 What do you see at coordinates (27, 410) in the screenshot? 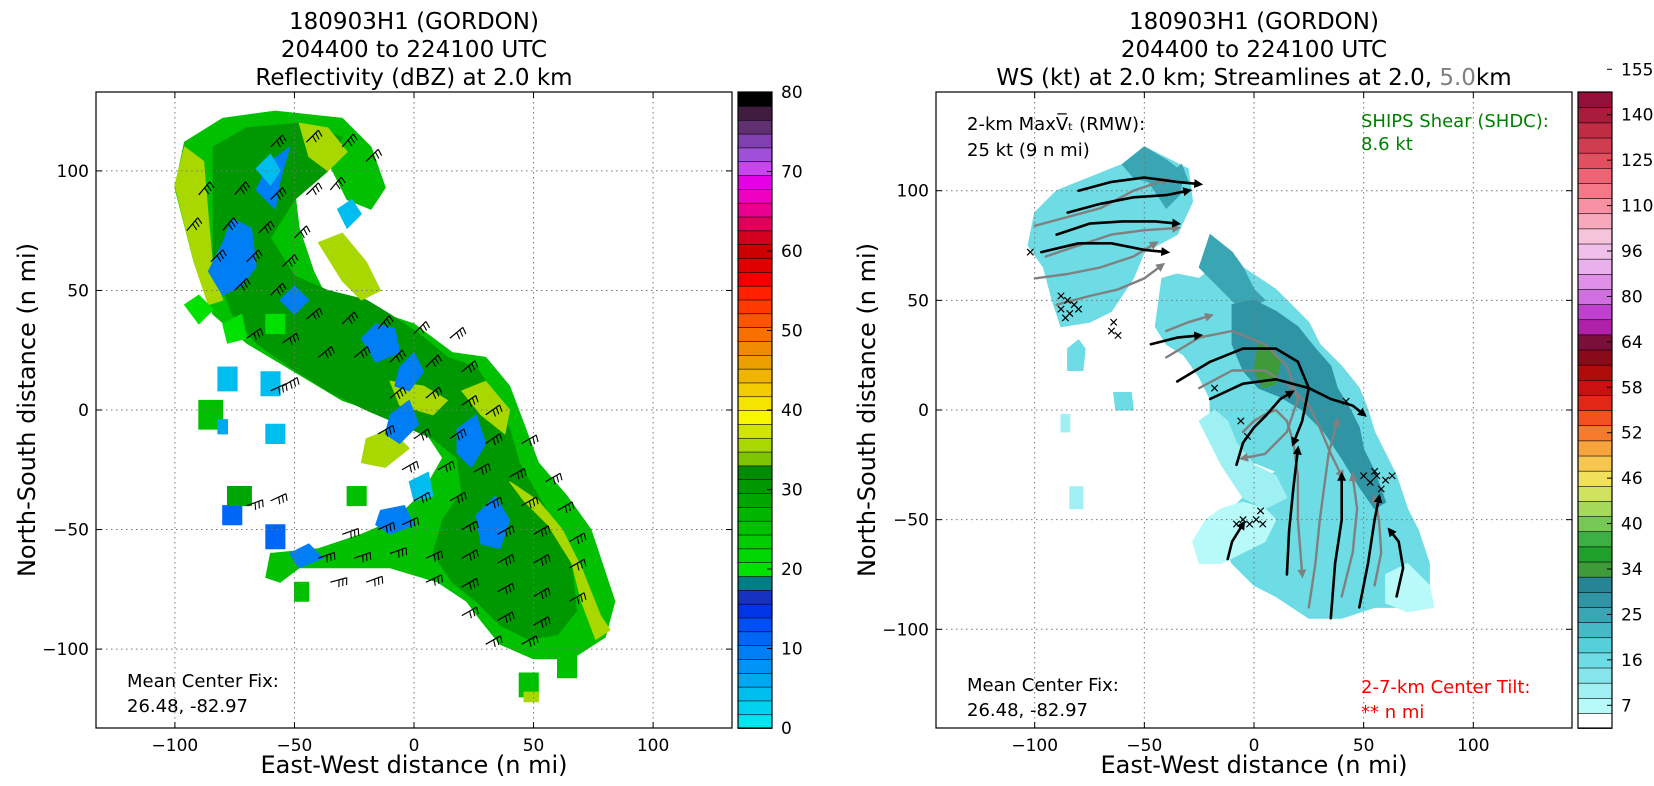
I see `left-y-axis-label: North-South distance (n mi)` at bounding box center [27, 410].